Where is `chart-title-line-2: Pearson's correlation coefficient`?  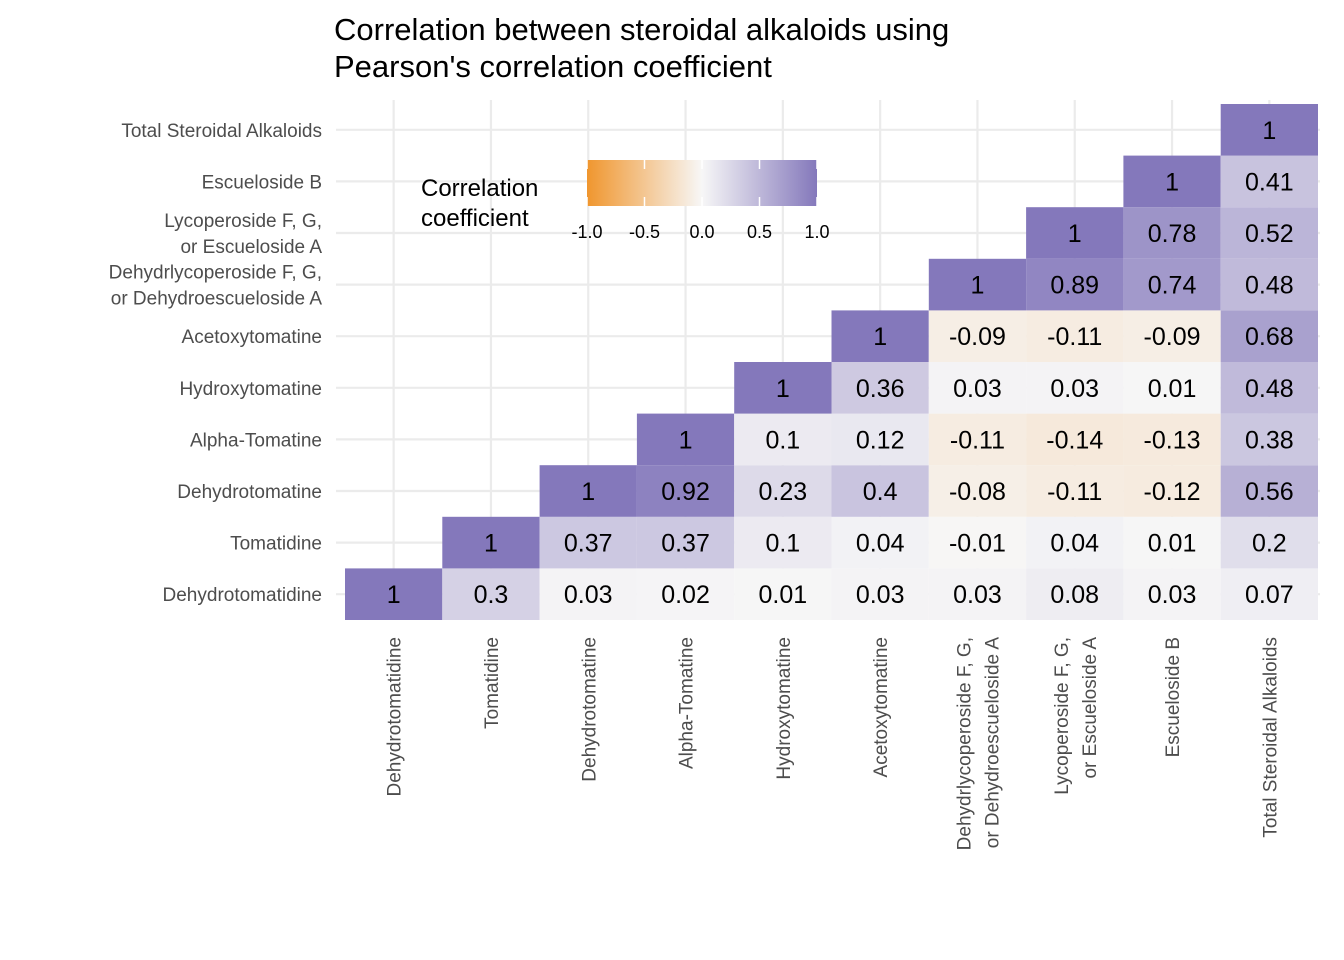
chart-title-line-2: Pearson's correlation coefficient is located at coordinates (553, 66).